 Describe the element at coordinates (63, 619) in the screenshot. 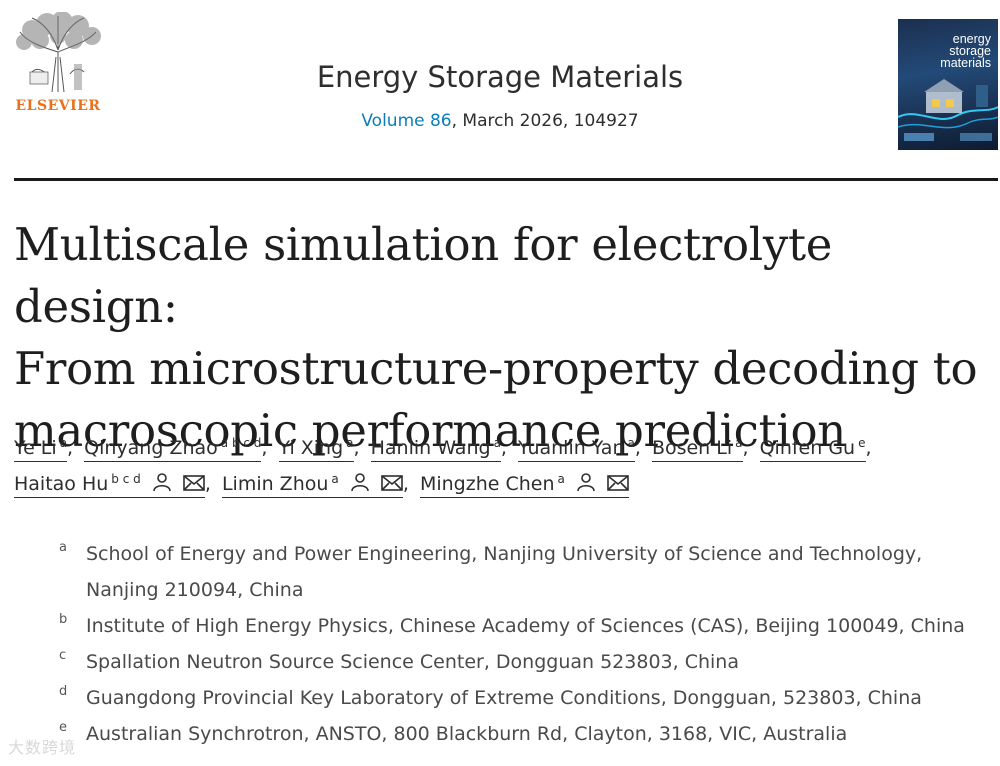

I see `affiliation-label: b` at that location.